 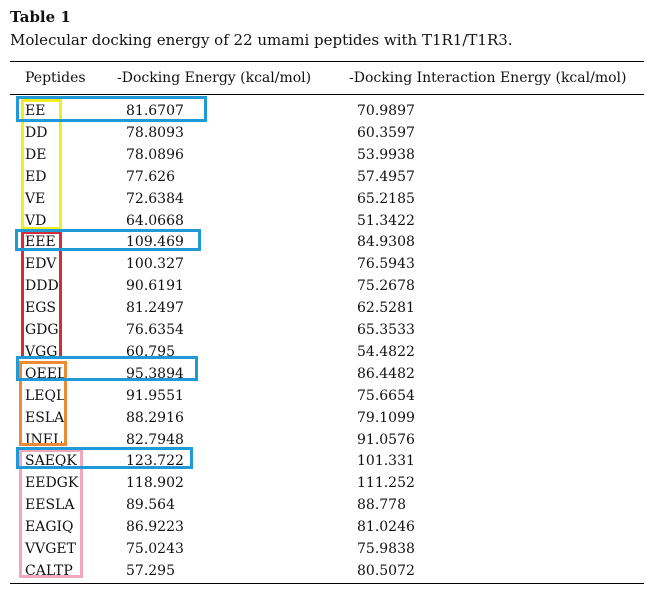 What do you see at coordinates (386, 308) in the screenshot?
I see `interaction-energy-cell: 62.5281` at bounding box center [386, 308].